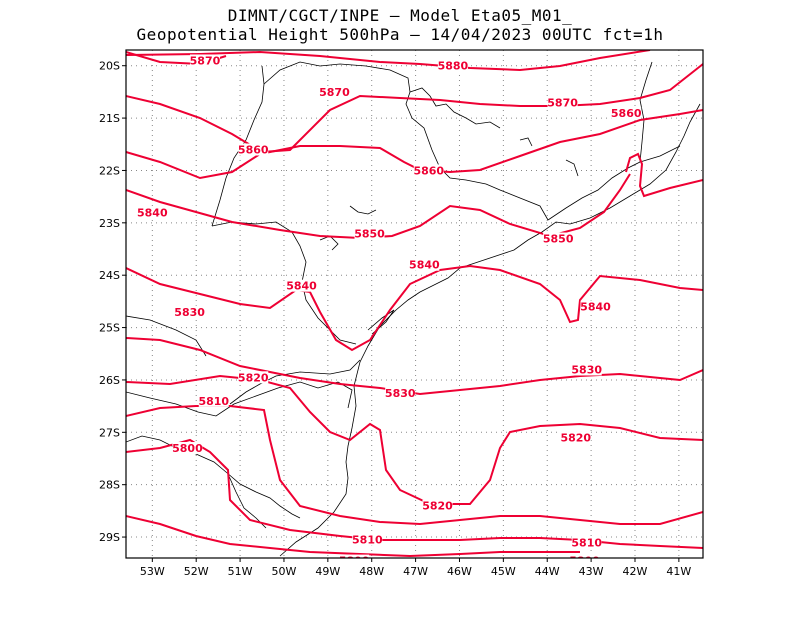  What do you see at coordinates (109, 485) in the screenshot?
I see `lat-label: 28S` at bounding box center [109, 485].